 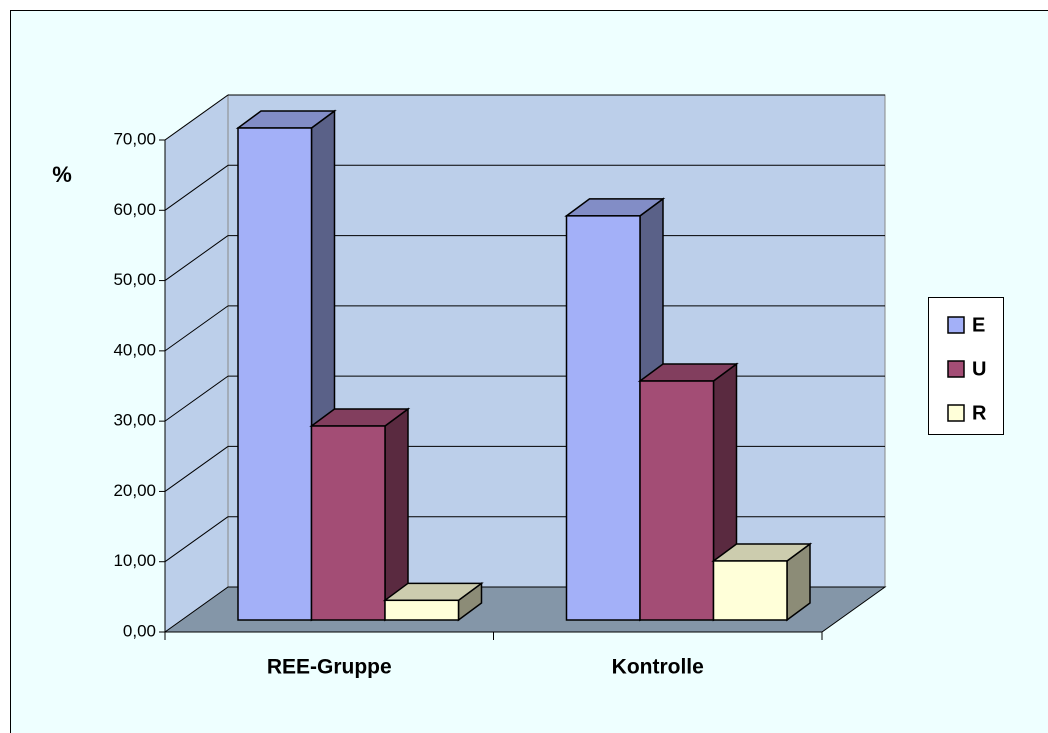 What do you see at coordinates (62, 174) in the screenshot?
I see `y-axis-label: %` at bounding box center [62, 174].